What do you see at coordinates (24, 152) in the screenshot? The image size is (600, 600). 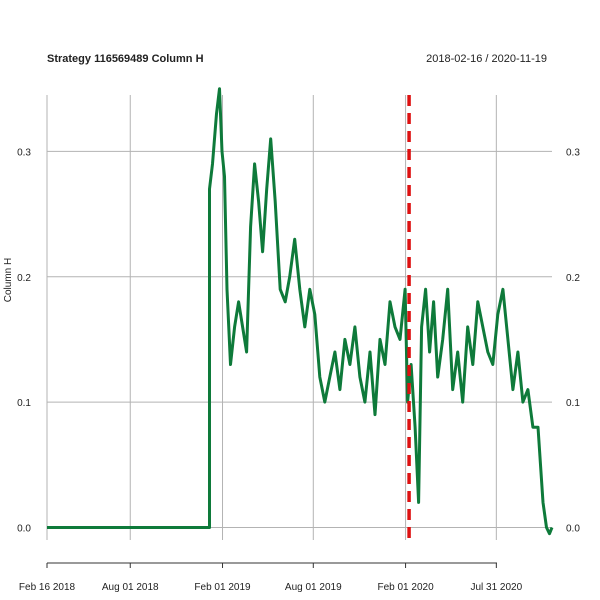 I see `y-tick-label-left: 0.3` at bounding box center [24, 152].